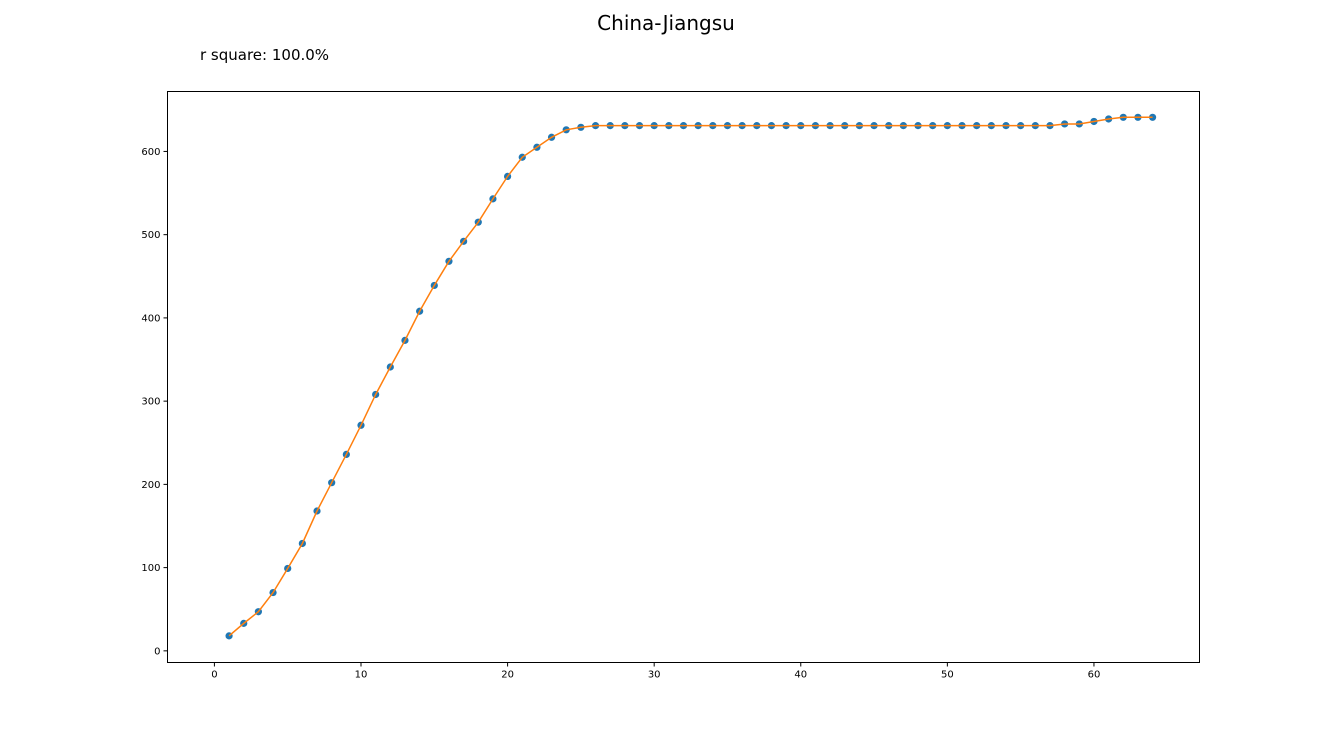 This screenshot has width=1332, height=756. What do you see at coordinates (666, 23) in the screenshot?
I see `chart-title: China-Jiangsu` at bounding box center [666, 23].